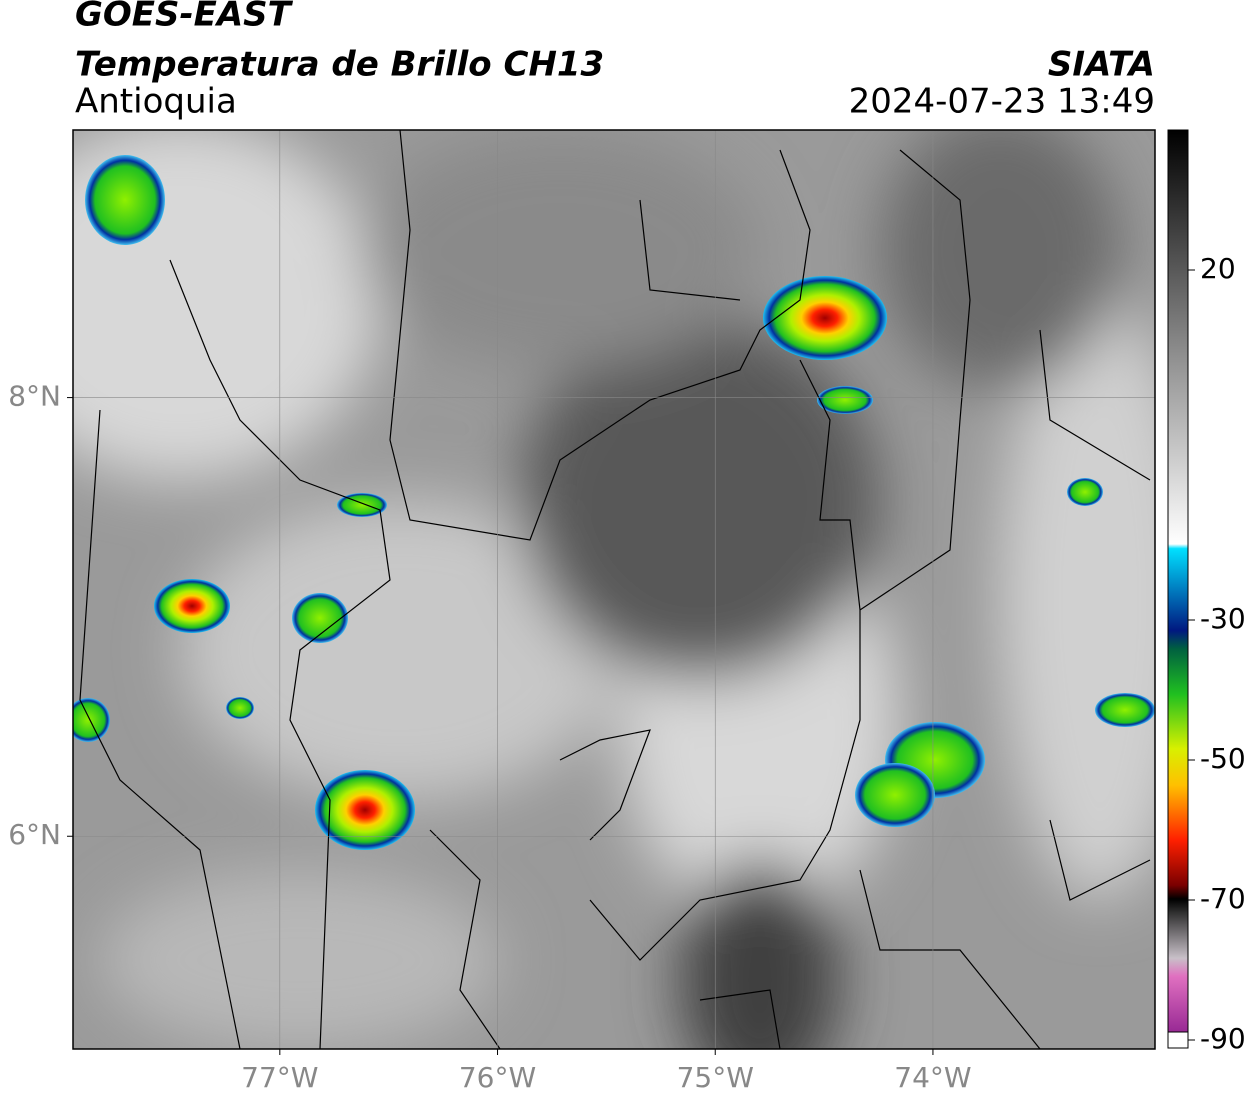 The height and width of the screenshot is (1103, 1252). What do you see at coordinates (497, 1077) in the screenshot?
I see `x-tick-label: 76°W` at bounding box center [497, 1077].